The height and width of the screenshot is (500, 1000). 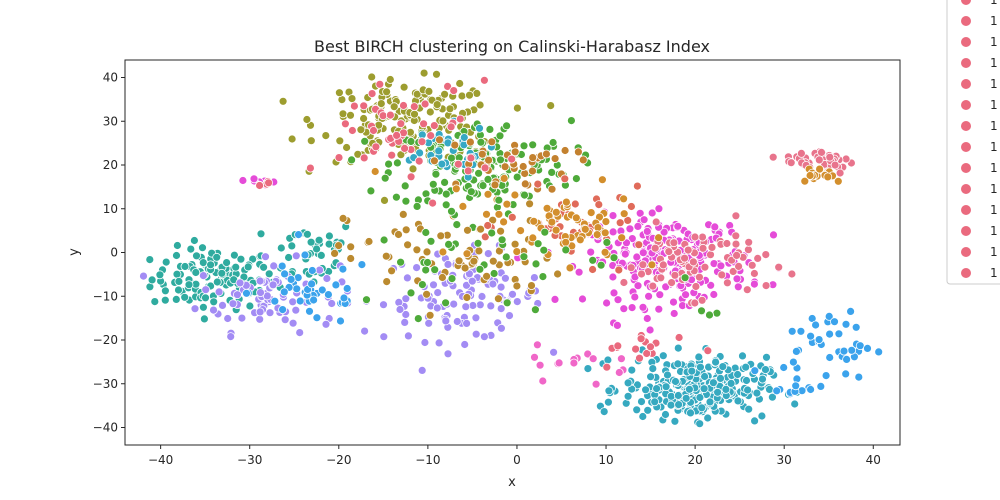 What do you see at coordinates (114, 253) in the screenshot?
I see `y-tick-label: 0` at bounding box center [114, 253].